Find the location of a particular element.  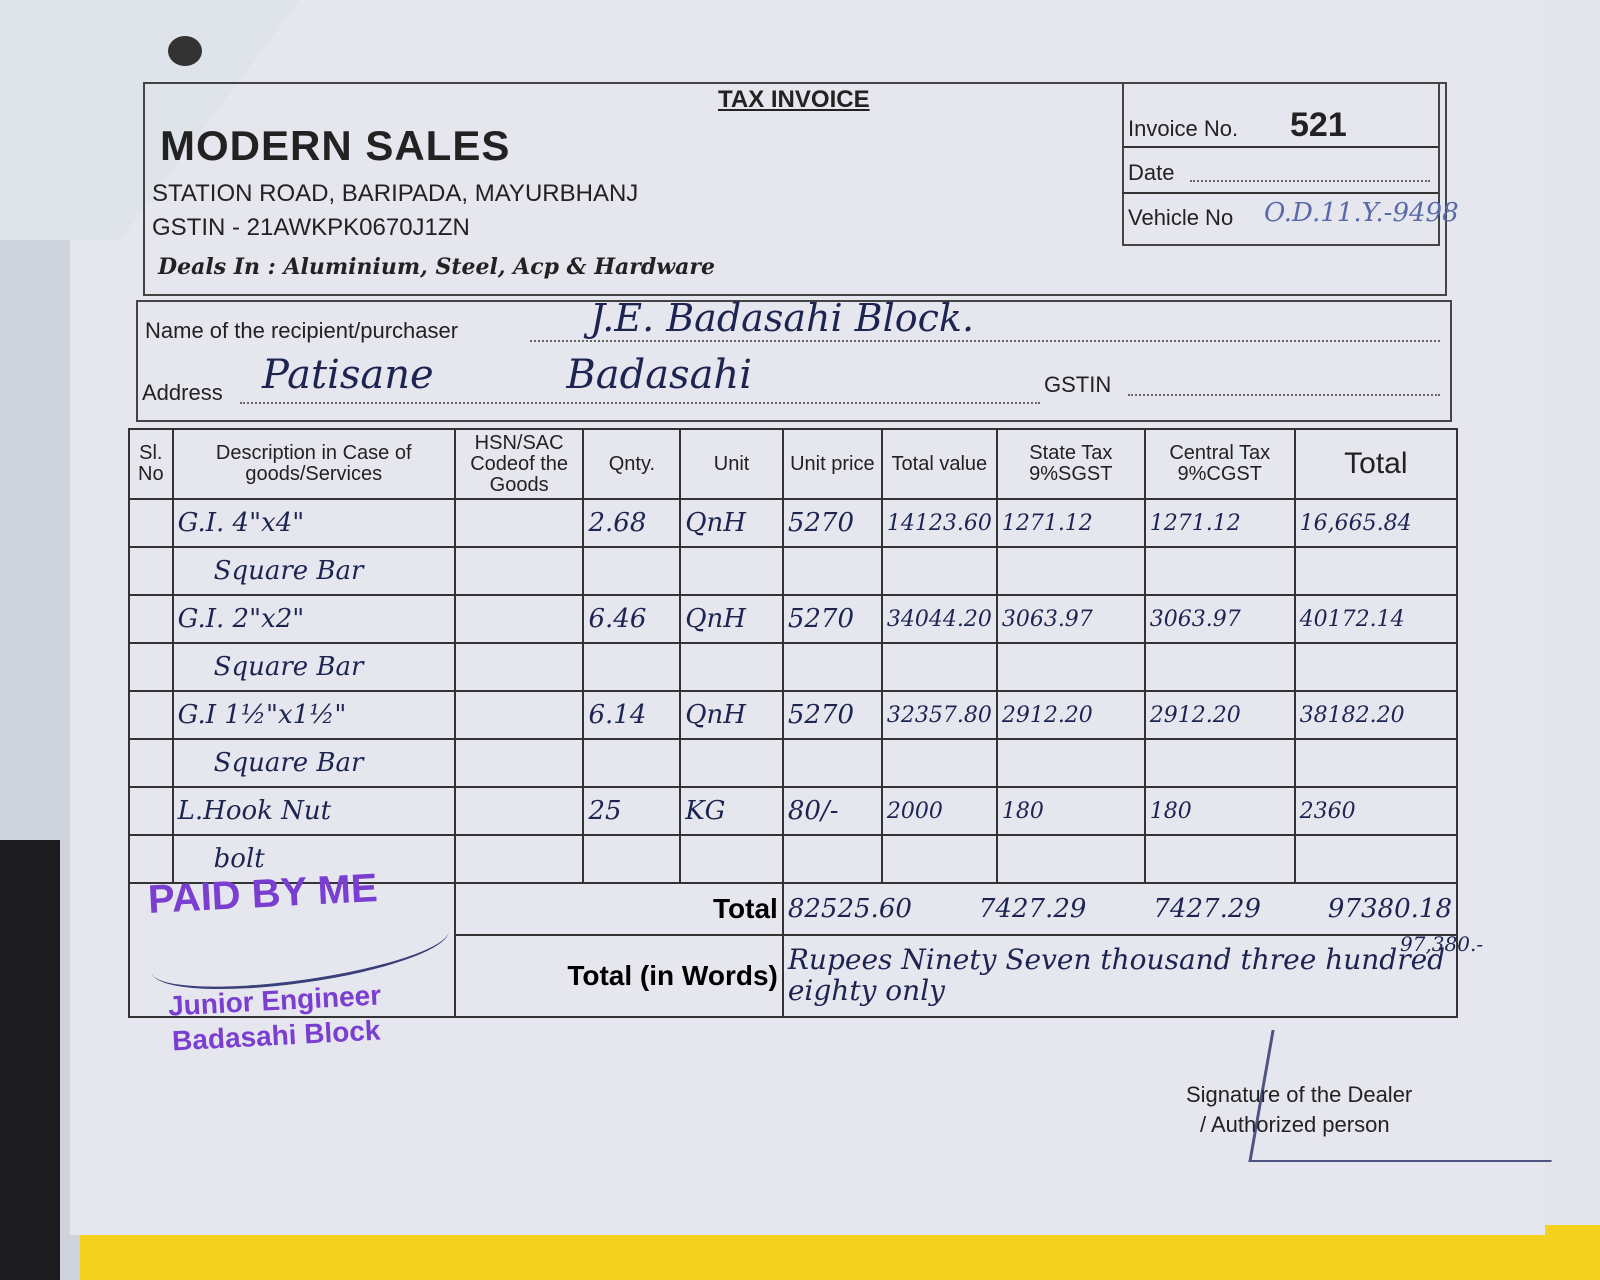

company-address: STATION ROAD, BARIPADA, MAYURBHANJ is located at coordinates (395, 193).